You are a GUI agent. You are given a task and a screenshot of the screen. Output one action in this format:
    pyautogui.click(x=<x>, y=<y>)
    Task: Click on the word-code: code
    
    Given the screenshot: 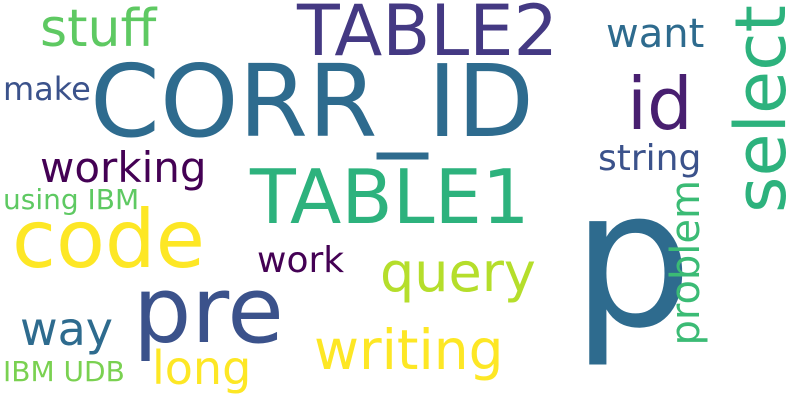 What is the action you would take?
    pyautogui.click(x=108, y=239)
    